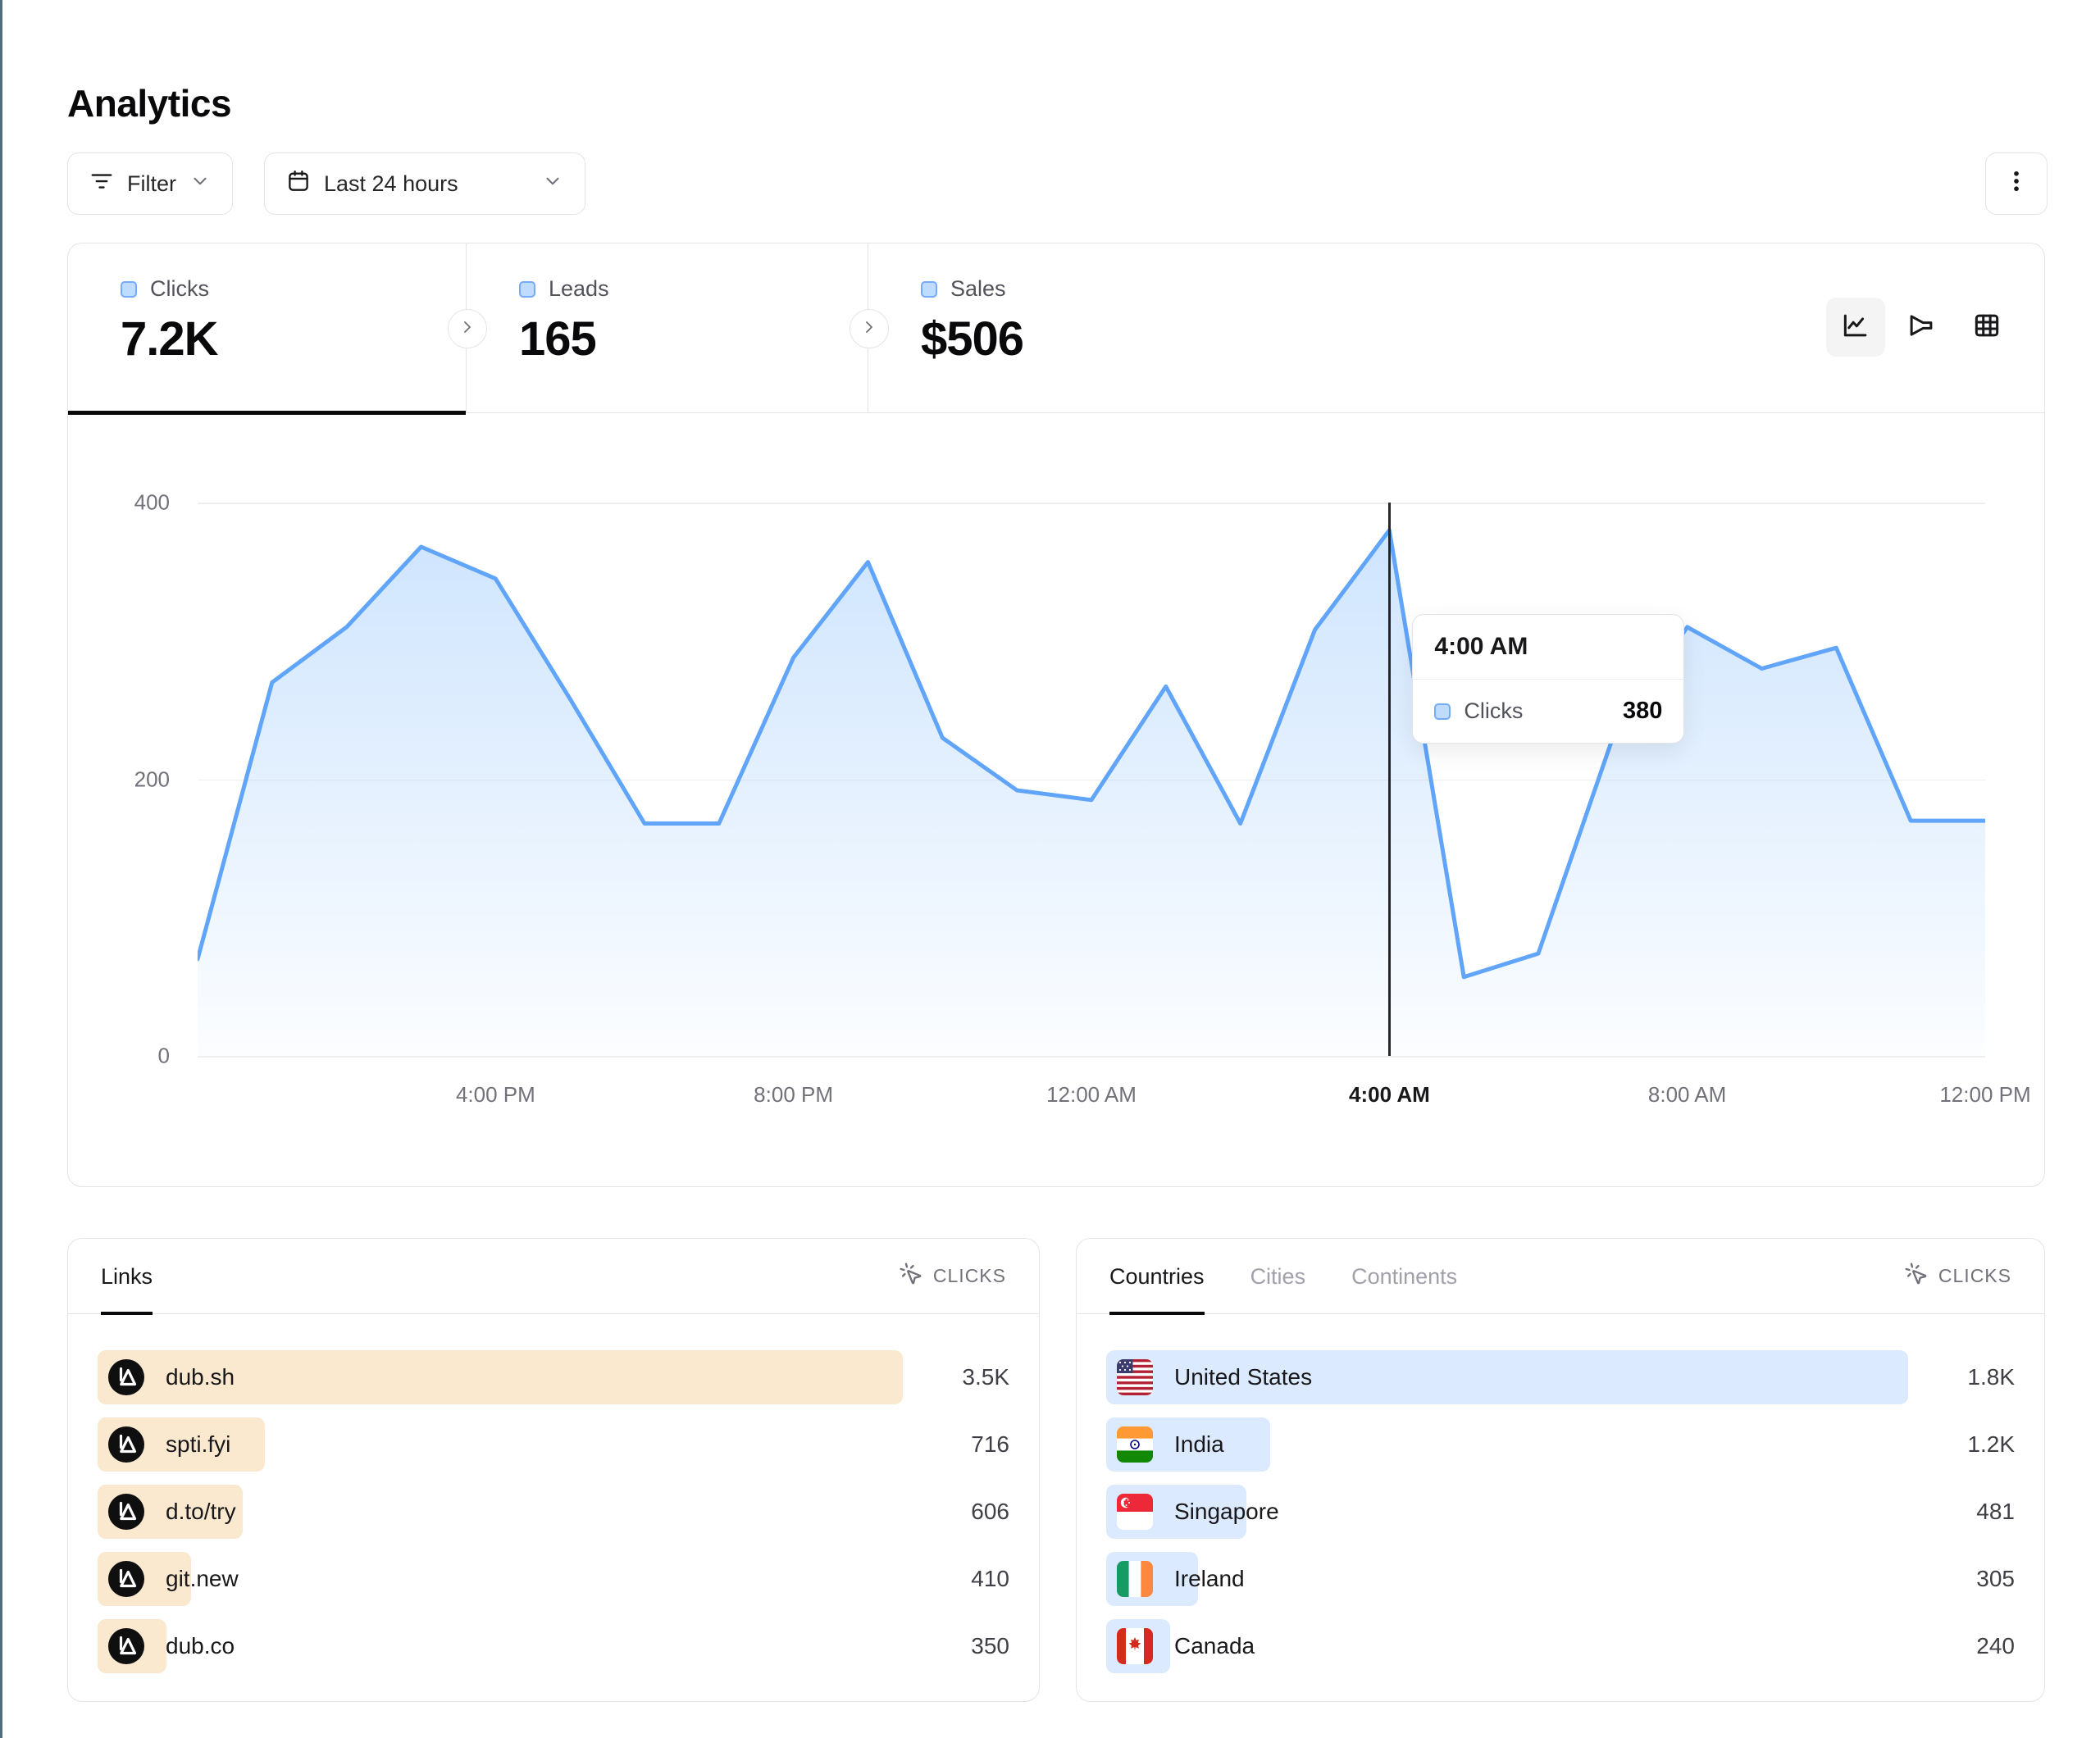 Image resolution: width=2100 pixels, height=1738 pixels. What do you see at coordinates (1278, 1276) in the screenshot?
I see `tab-cities: Cities` at bounding box center [1278, 1276].